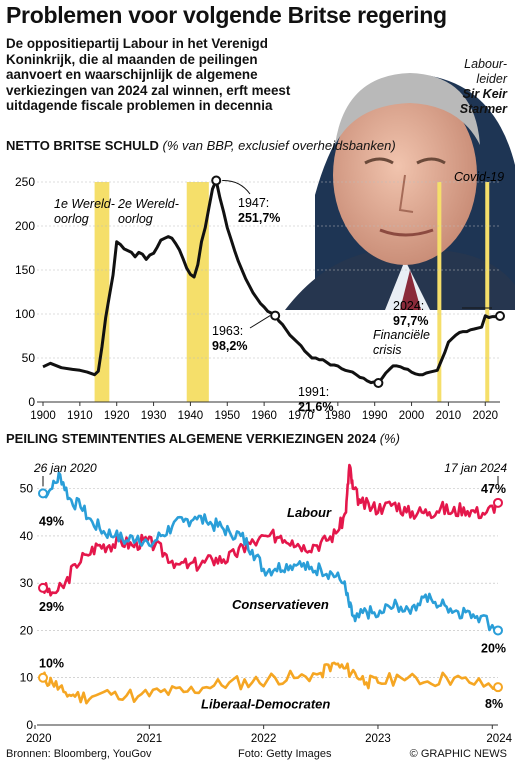 Image resolution: width=515 pixels, height=766 pixels. Describe the element at coordinates (229, 346) in the screenshot. I see `label-1963-l2: 98,2%` at that location.